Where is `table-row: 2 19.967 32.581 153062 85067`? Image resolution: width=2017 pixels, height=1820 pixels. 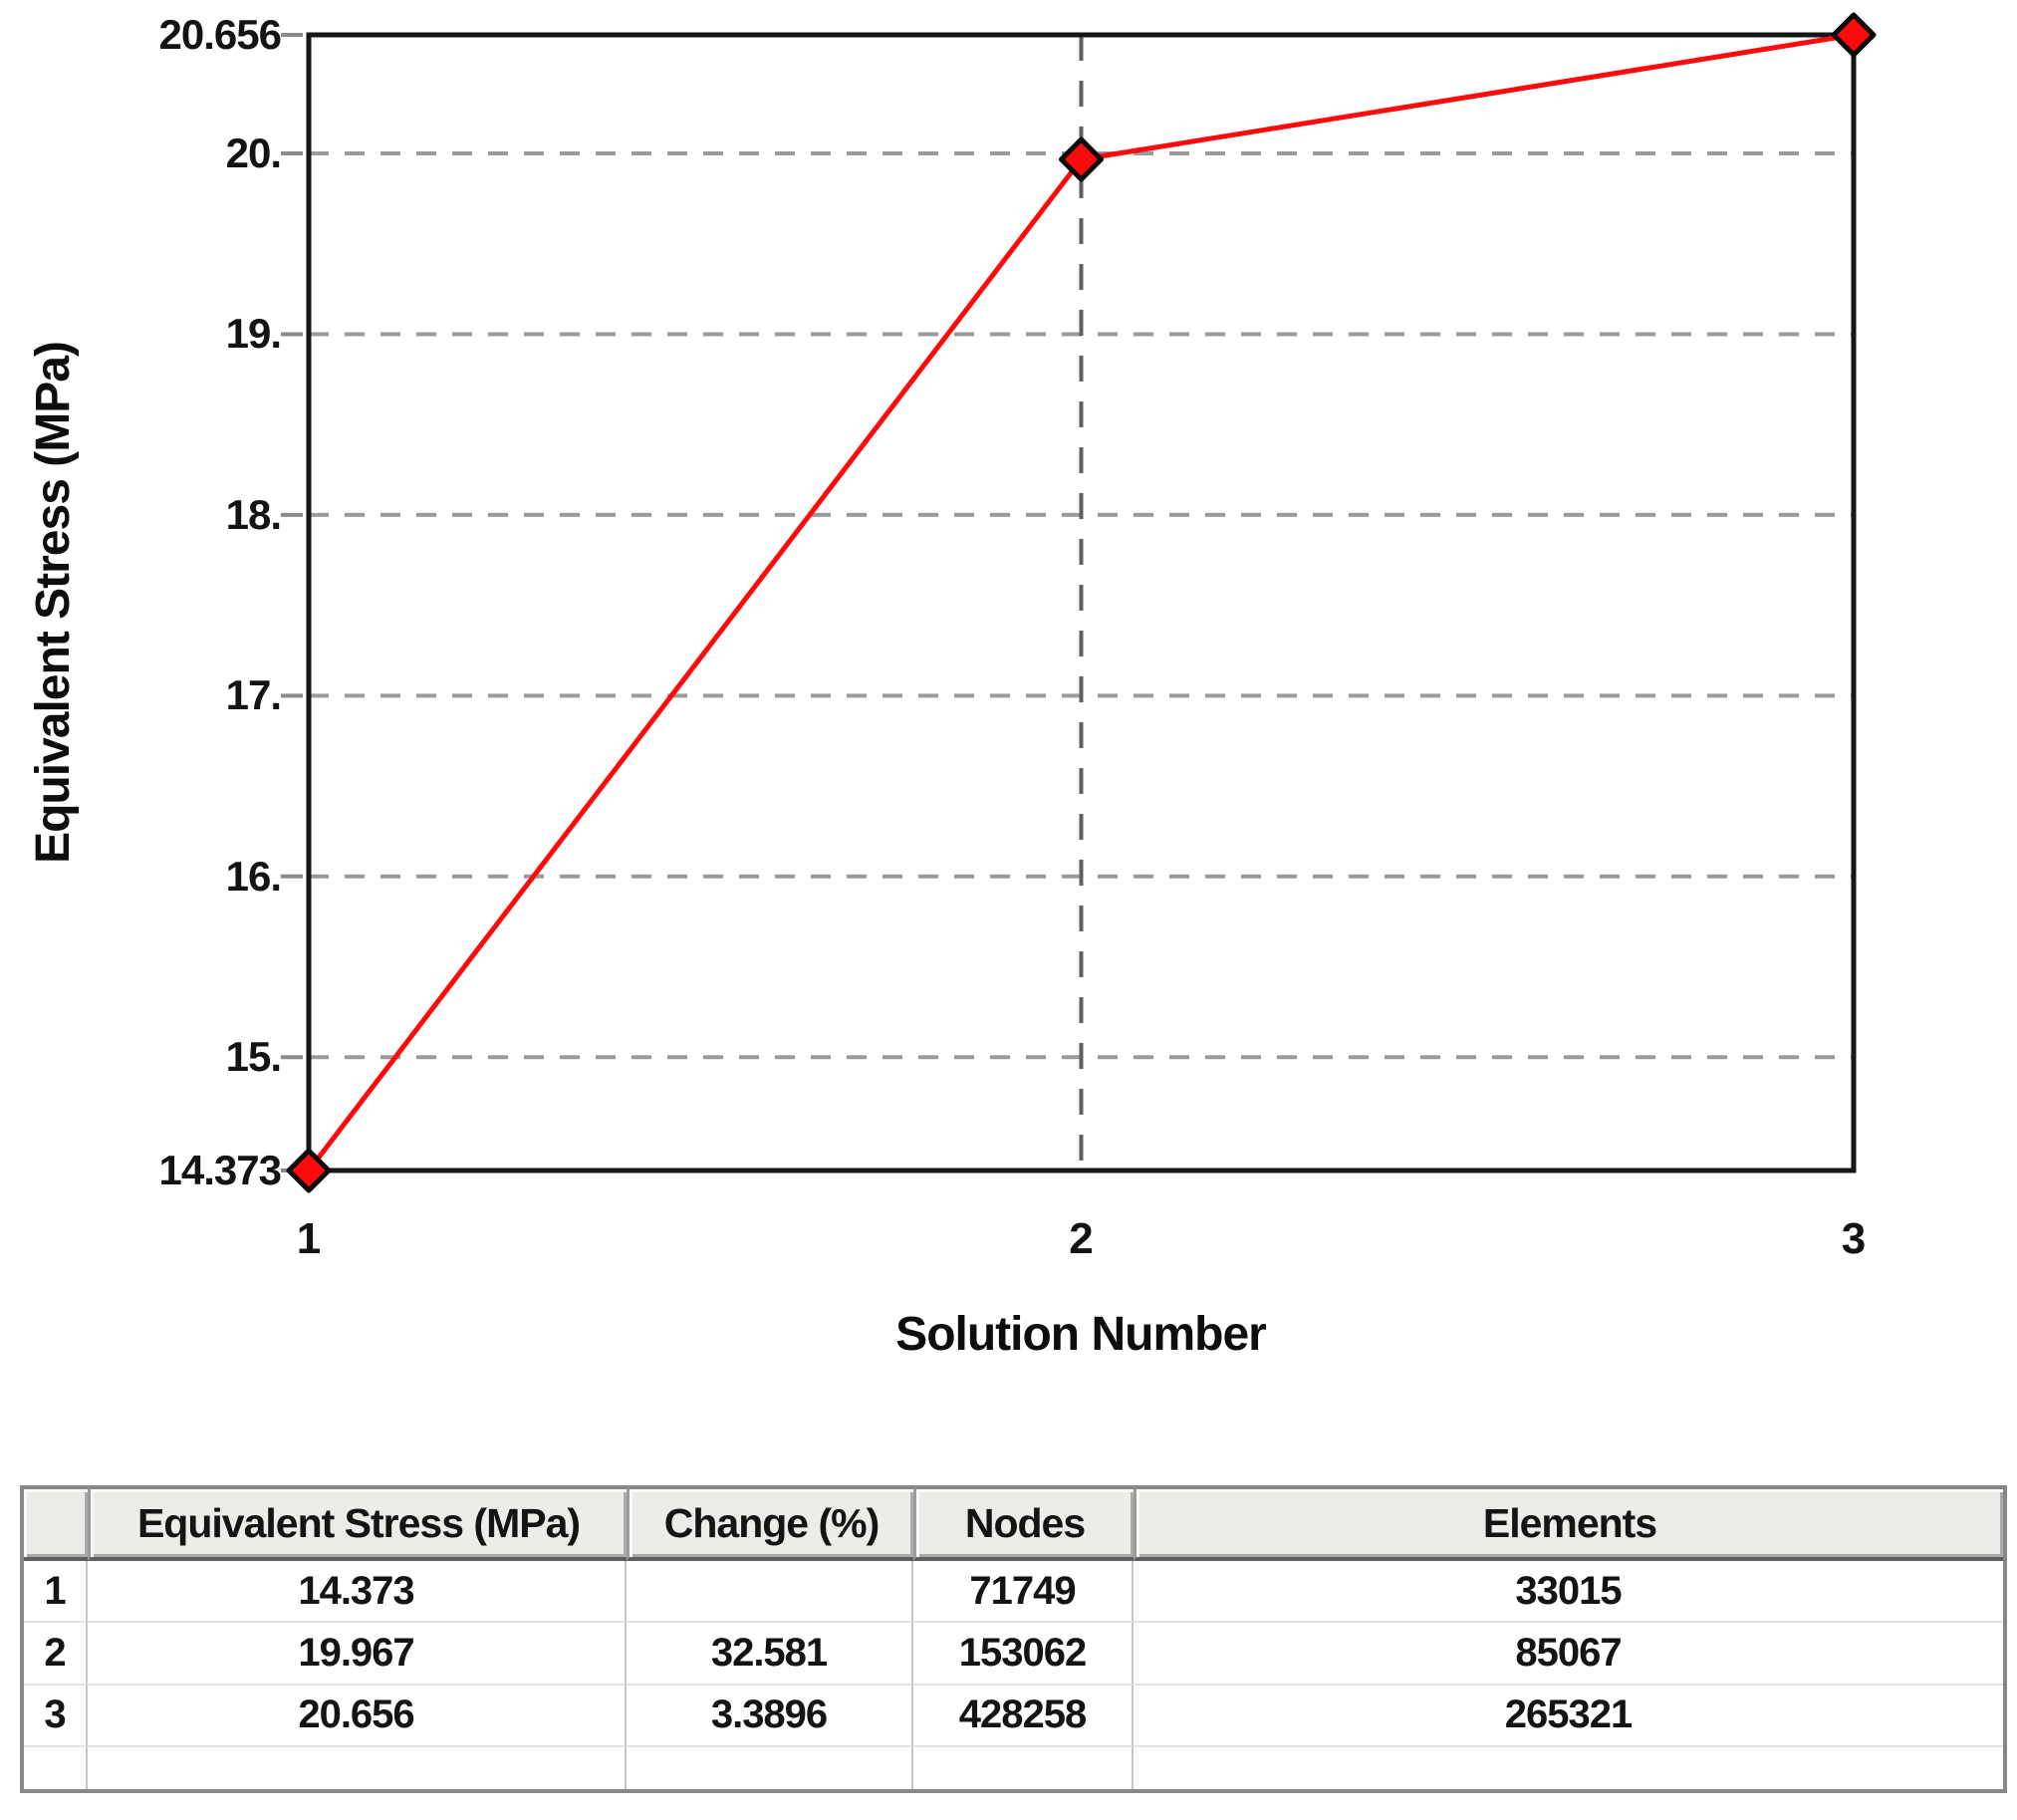 table-row: 2 19.967 32.581 153062 85067 is located at coordinates (1014, 1654).